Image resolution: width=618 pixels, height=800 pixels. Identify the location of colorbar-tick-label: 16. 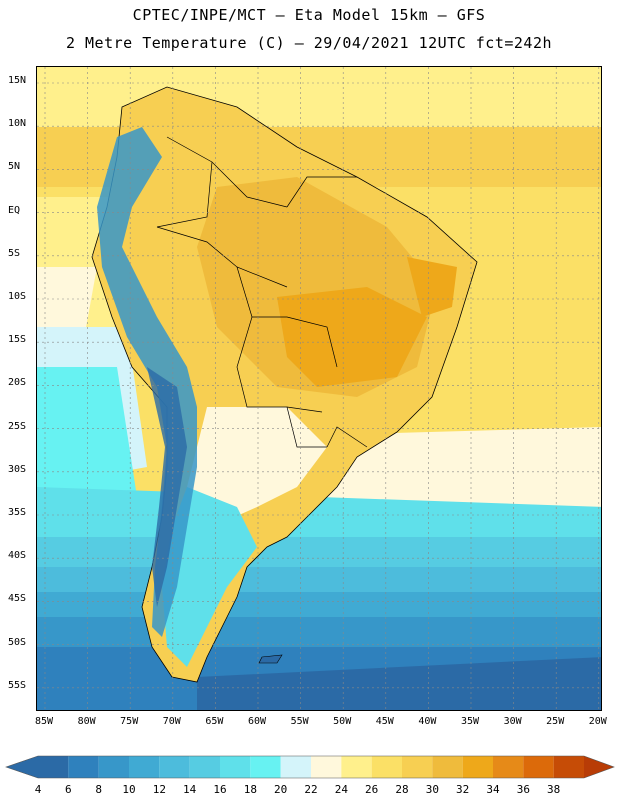
(220, 789).